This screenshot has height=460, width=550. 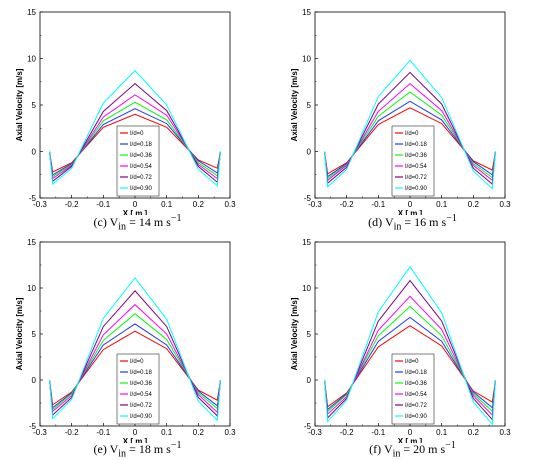 What do you see at coordinates (424, 222) in the screenshot?
I see `caption-rest: = 16 m s` at bounding box center [424, 222].